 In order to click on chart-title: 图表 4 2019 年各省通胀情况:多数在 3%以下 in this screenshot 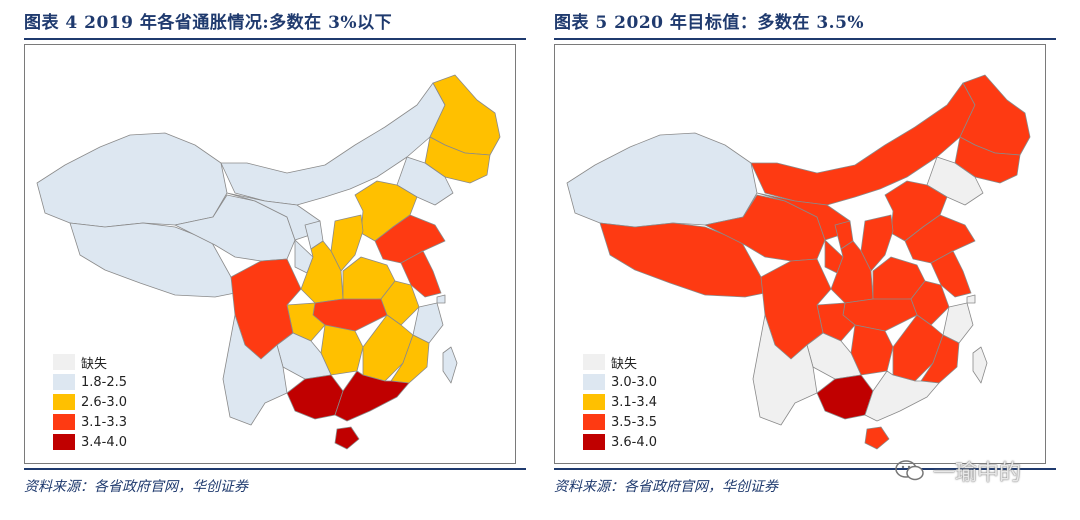, I will do `click(208, 23)`.